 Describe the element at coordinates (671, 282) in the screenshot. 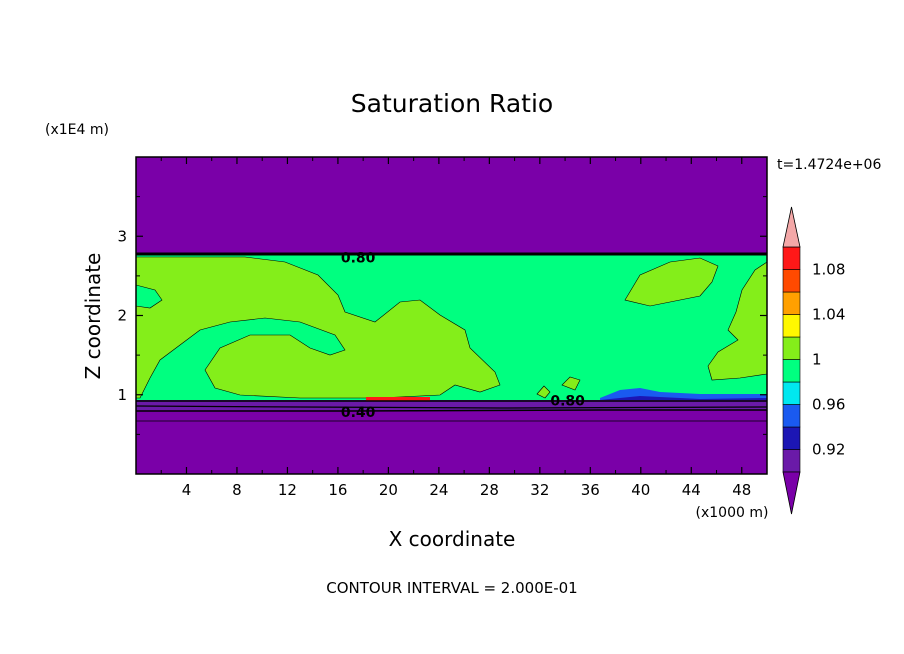

I see `supersaturated-region-right` at that location.